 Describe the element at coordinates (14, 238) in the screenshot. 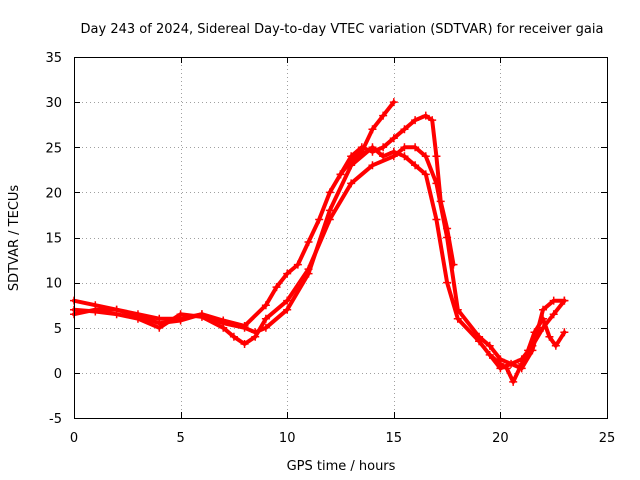

I see `y-axis-label: SDTVAR / TECUs` at that location.